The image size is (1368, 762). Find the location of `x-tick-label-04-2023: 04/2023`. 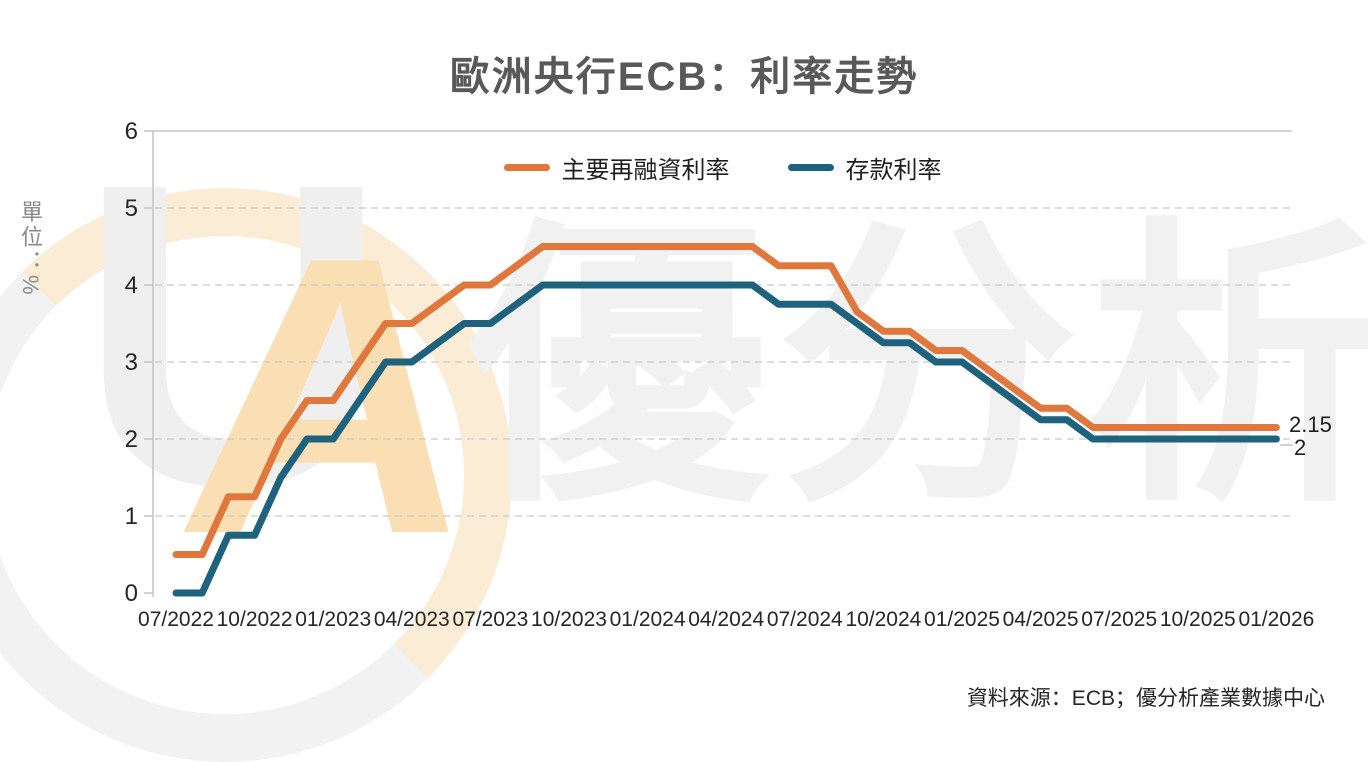

x-tick-label-04-2023: 04/2023 is located at coordinates (412, 619).